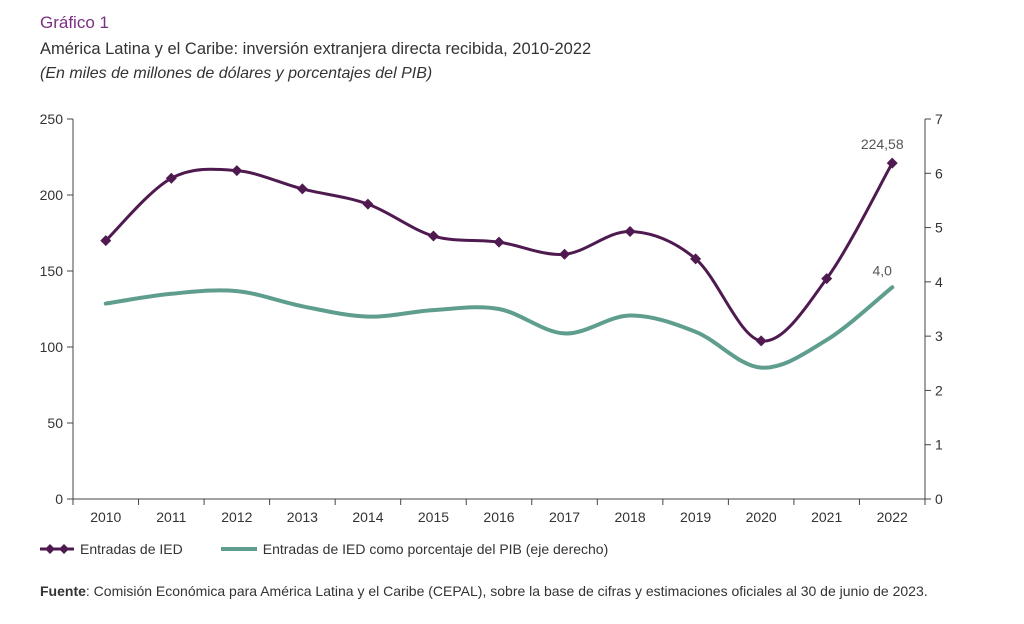 This screenshot has width=1024, height=624. I want to click on right-tick-label: 4, so click(939, 282).